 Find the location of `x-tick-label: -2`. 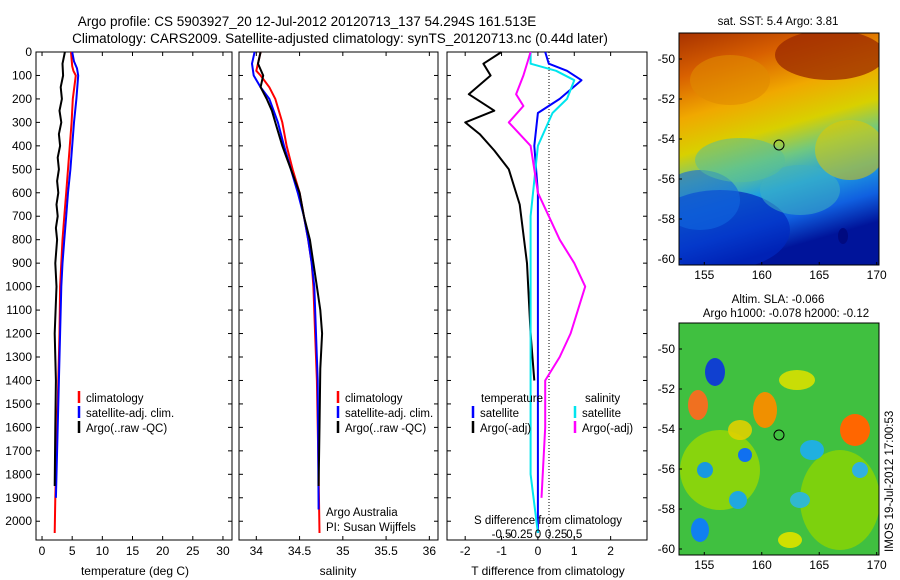

x-tick-label: -2 is located at coordinates (465, 551).